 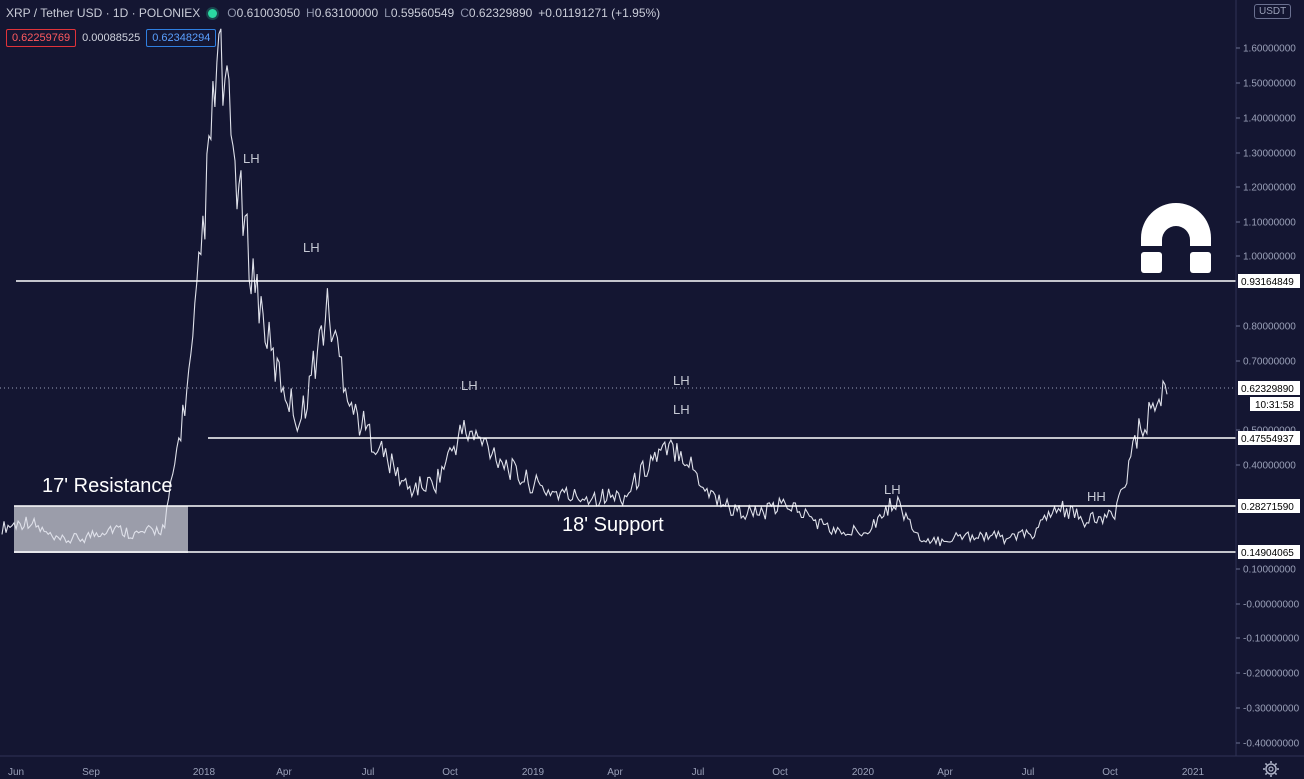 What do you see at coordinates (1271, 709) in the screenshot?
I see `y-tick-label: -0.30000000` at bounding box center [1271, 709].